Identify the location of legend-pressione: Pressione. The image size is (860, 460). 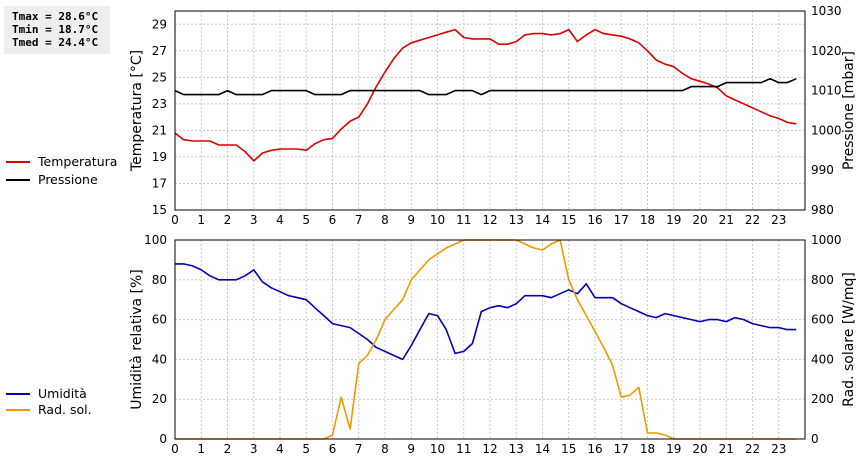
(52, 179).